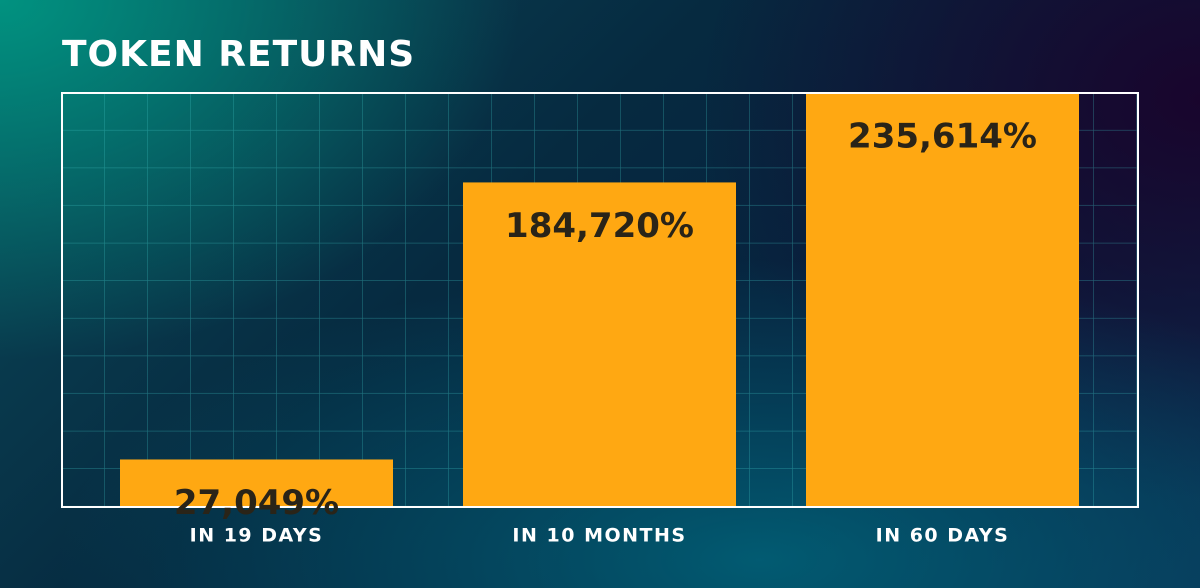 Image resolution: width=1200 pixels, height=588 pixels. Describe the element at coordinates (599, 536) in the screenshot. I see `x-tick-label: IN 10 MONTHS` at that location.